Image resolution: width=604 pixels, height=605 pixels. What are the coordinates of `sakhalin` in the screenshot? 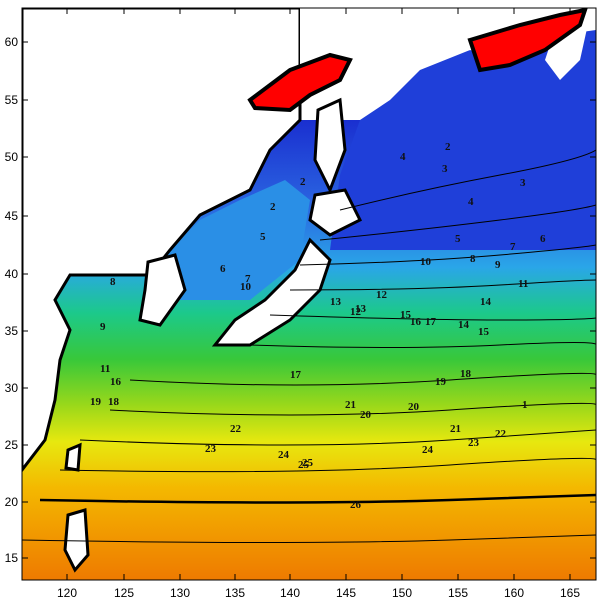 It's located at (330, 145).